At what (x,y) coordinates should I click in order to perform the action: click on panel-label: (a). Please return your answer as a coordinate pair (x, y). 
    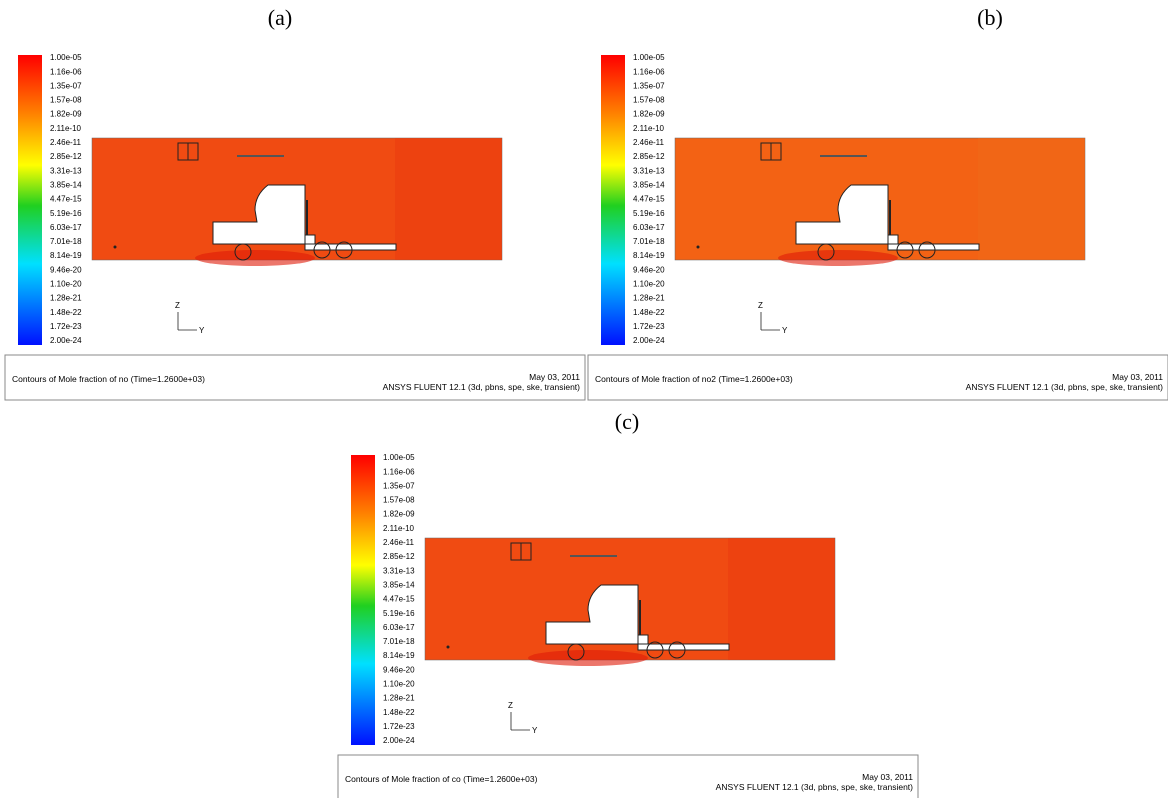
    Looking at the image, I should click on (280, 17).